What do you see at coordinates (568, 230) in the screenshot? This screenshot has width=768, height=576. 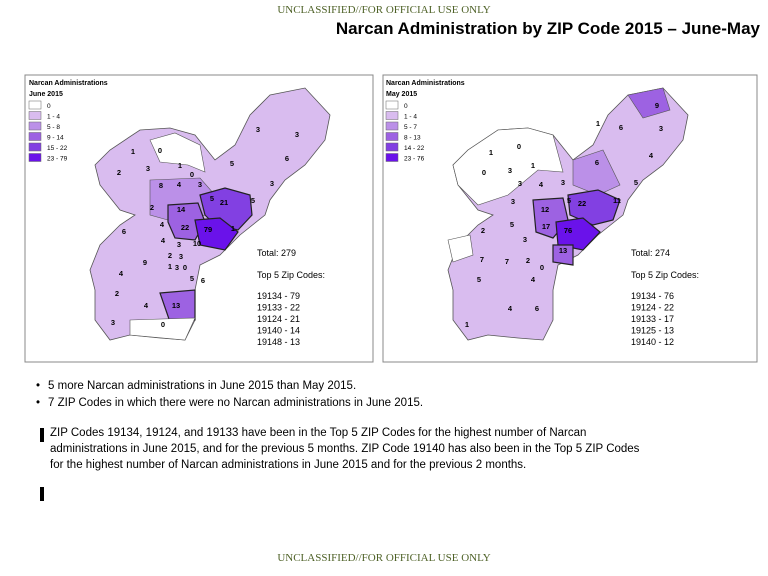 I see `zip-value: 76` at bounding box center [568, 230].